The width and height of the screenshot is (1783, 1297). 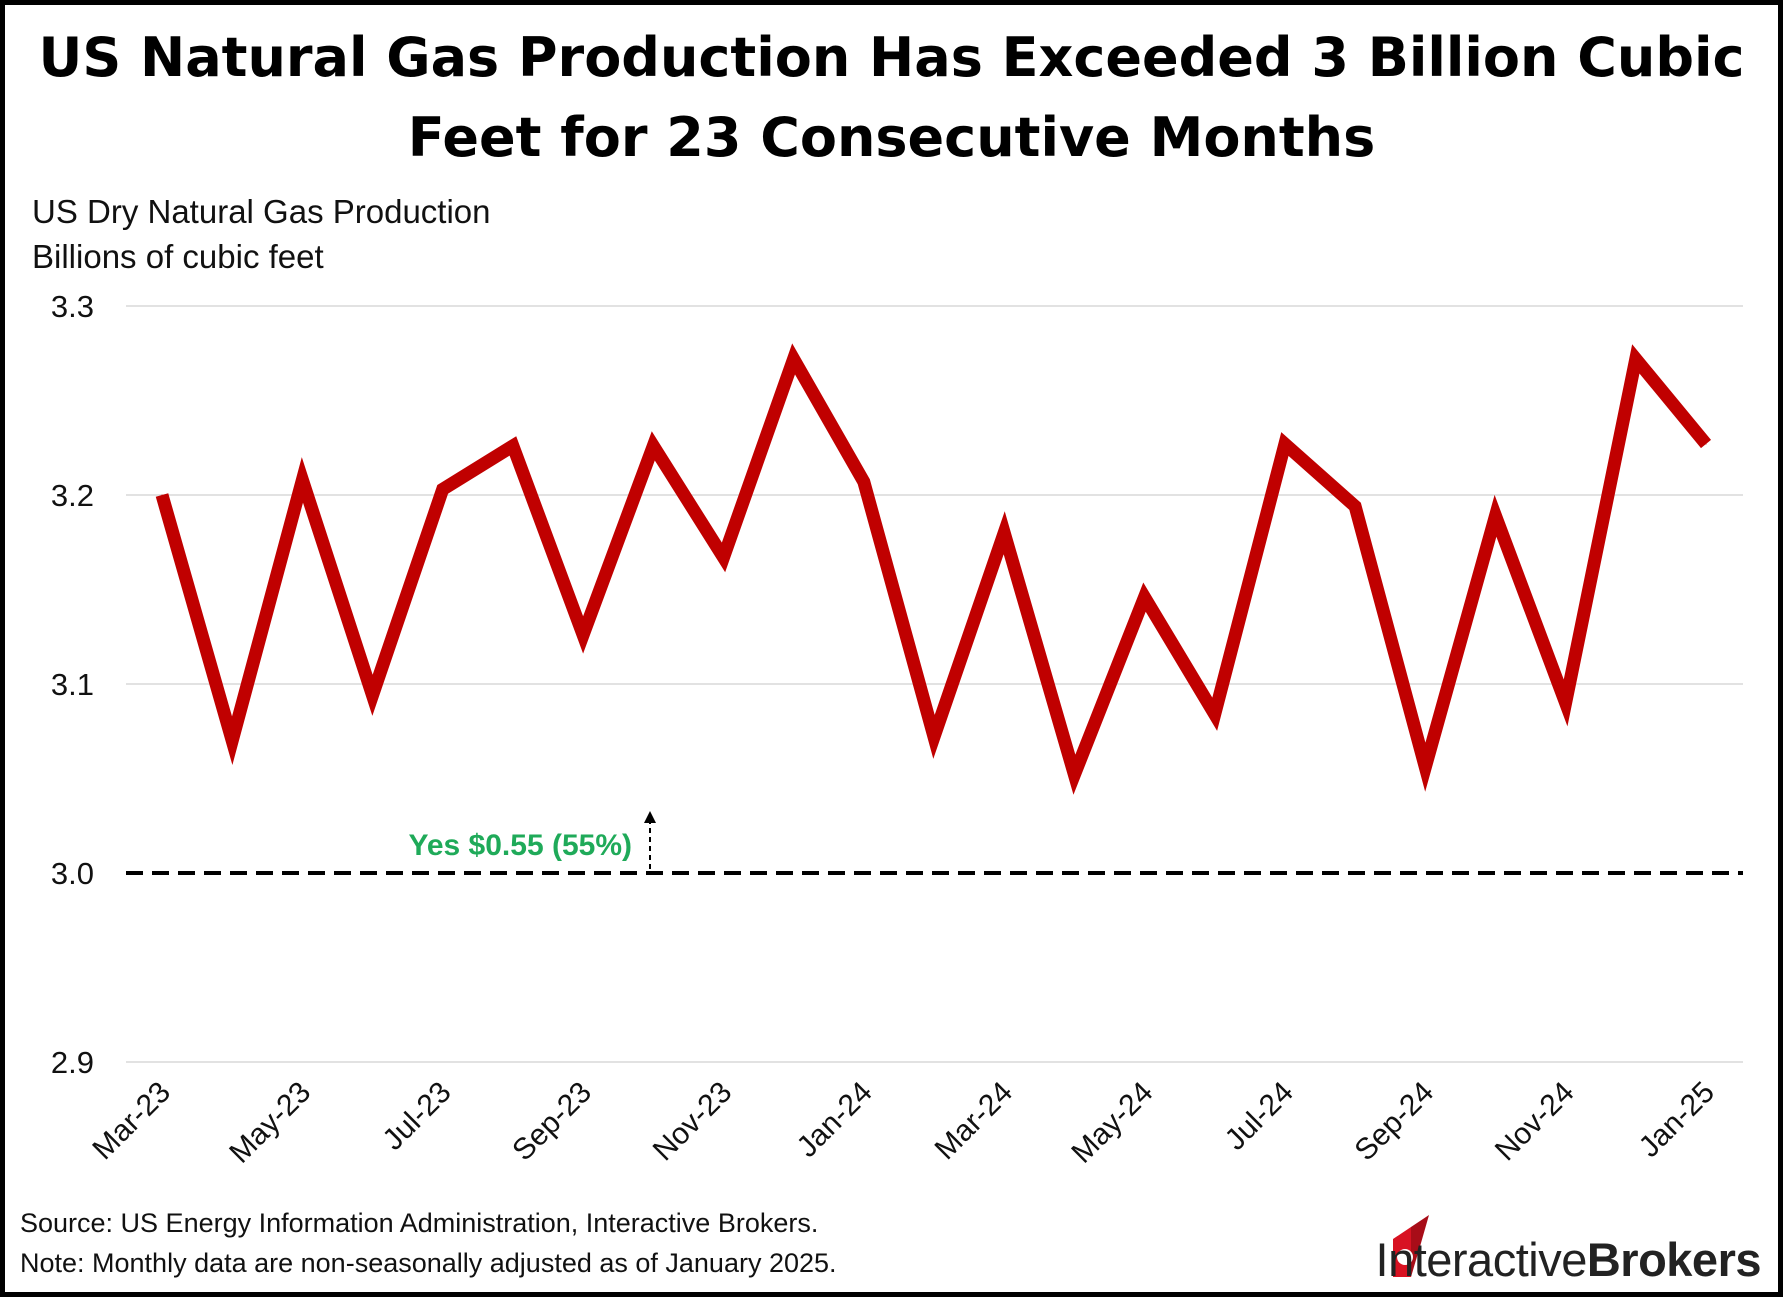 I want to click on x-tick-label: Jan-25, so click(x=1677, y=1120).